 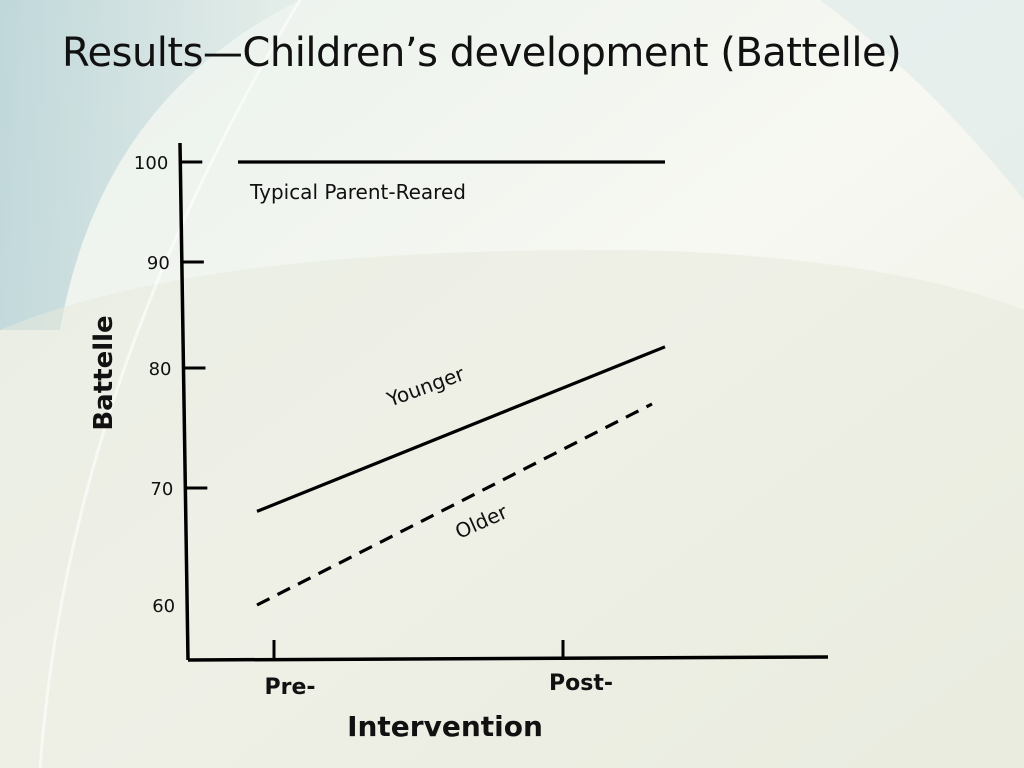 I want to click on x-axis-label: Intervention, so click(x=445, y=726).